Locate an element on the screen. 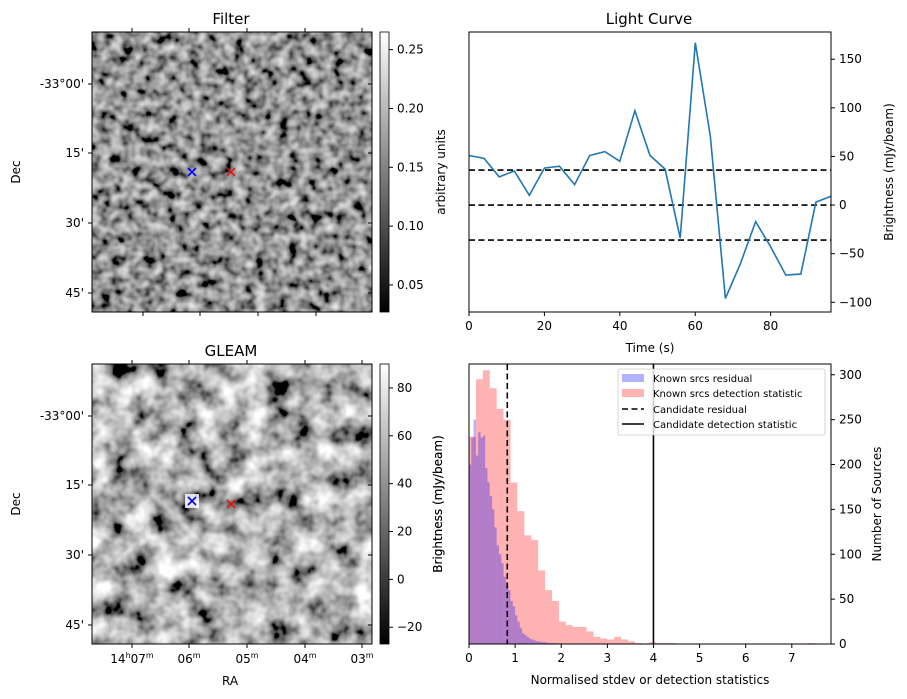  gleam-colorbar-tick-label: −20 is located at coordinates (409, 627).